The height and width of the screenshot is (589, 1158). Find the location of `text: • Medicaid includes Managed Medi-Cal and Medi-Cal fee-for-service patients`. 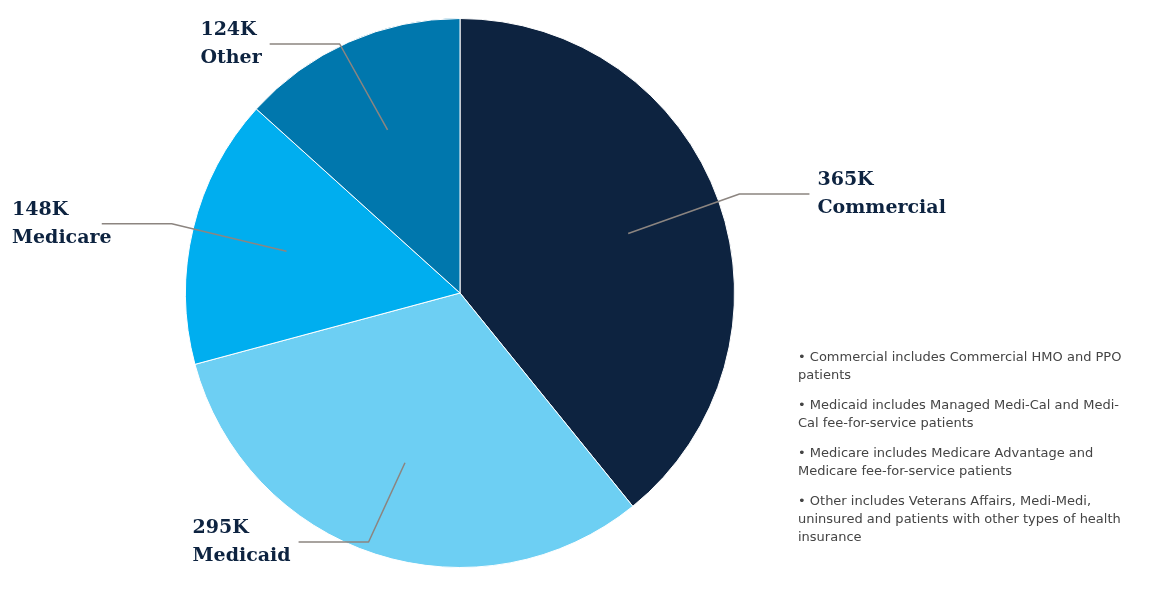

text: • Medicaid includes Managed Medi-Cal and Medi-Cal fee-for-service patients is located at coordinates (959, 414).